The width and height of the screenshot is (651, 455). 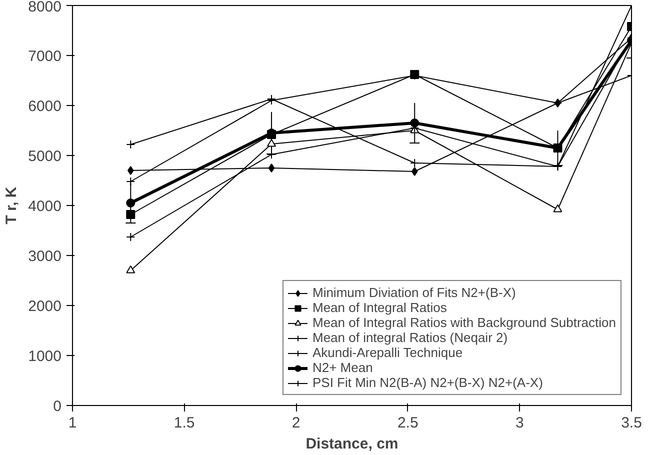 What do you see at coordinates (45, 306) in the screenshot?
I see `y-tick-label: 2000` at bounding box center [45, 306].